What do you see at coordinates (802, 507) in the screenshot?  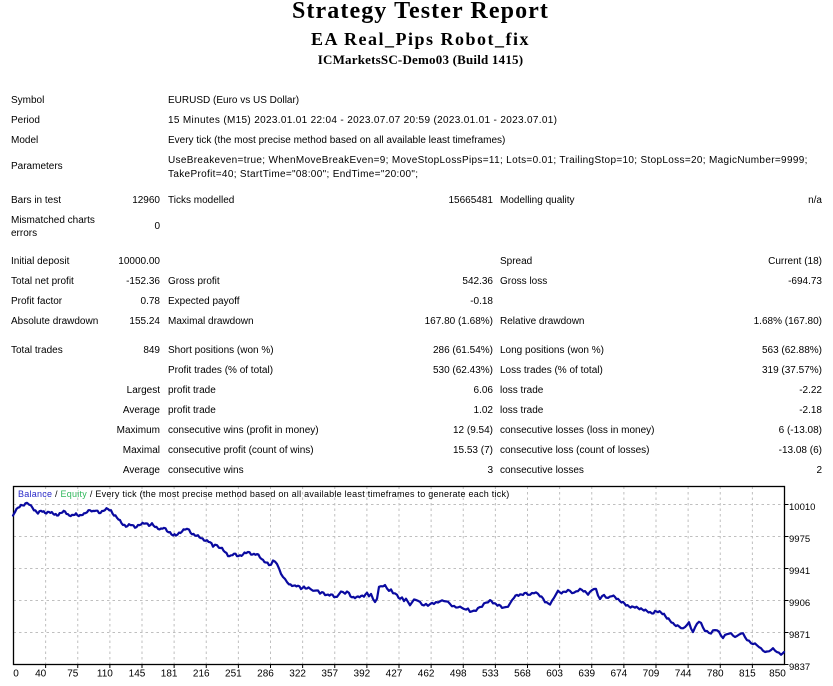 I see `svg-text: 10010` at bounding box center [802, 507].